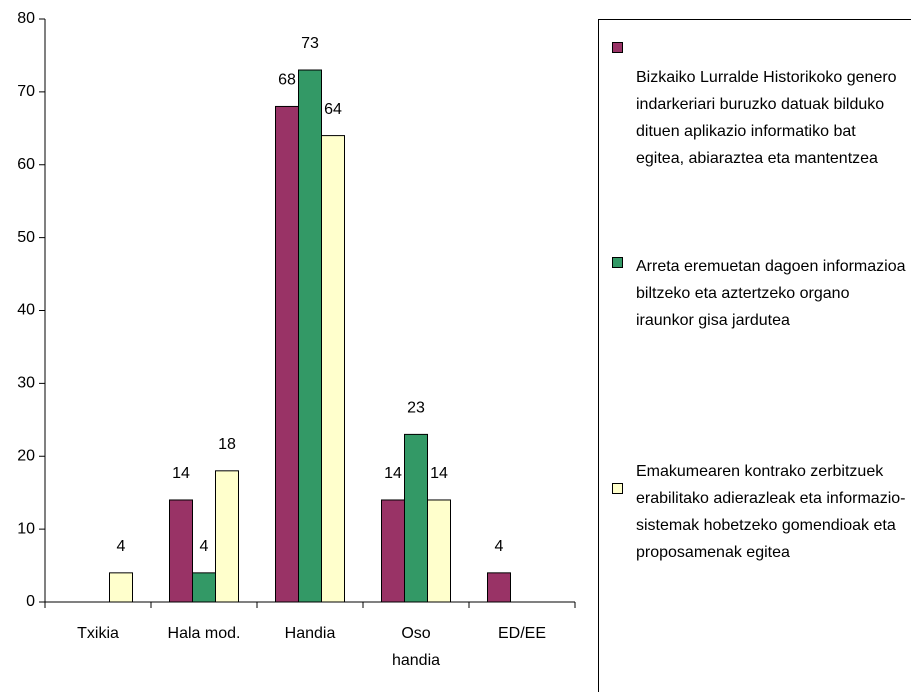  I want to click on y-tick-label: 50, so click(26, 237).